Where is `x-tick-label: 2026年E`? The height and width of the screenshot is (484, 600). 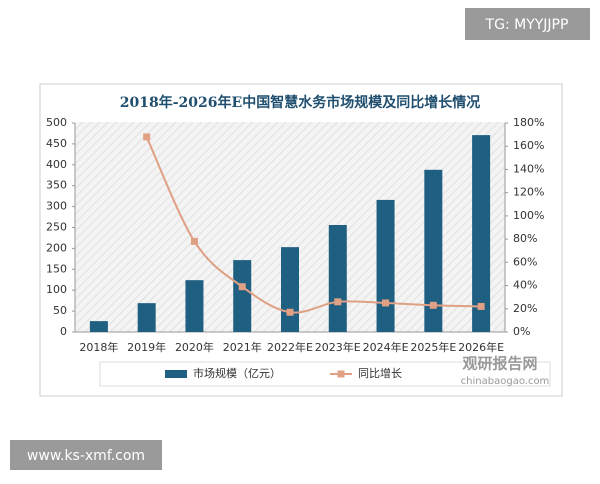
x-tick-label: 2026年E is located at coordinates (481, 347).